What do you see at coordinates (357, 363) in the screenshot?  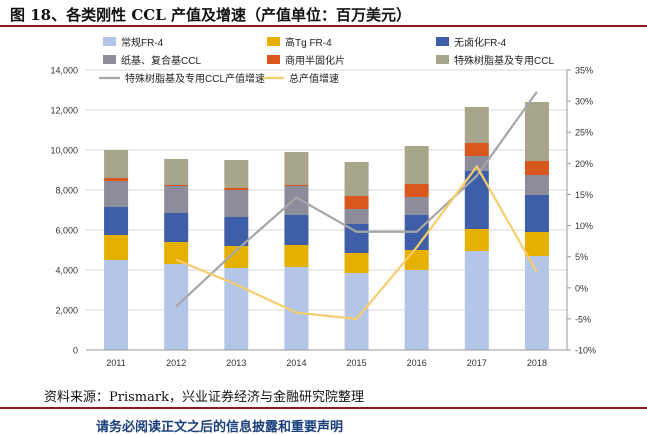 I see `x-tick-label: 2015` at bounding box center [357, 363].